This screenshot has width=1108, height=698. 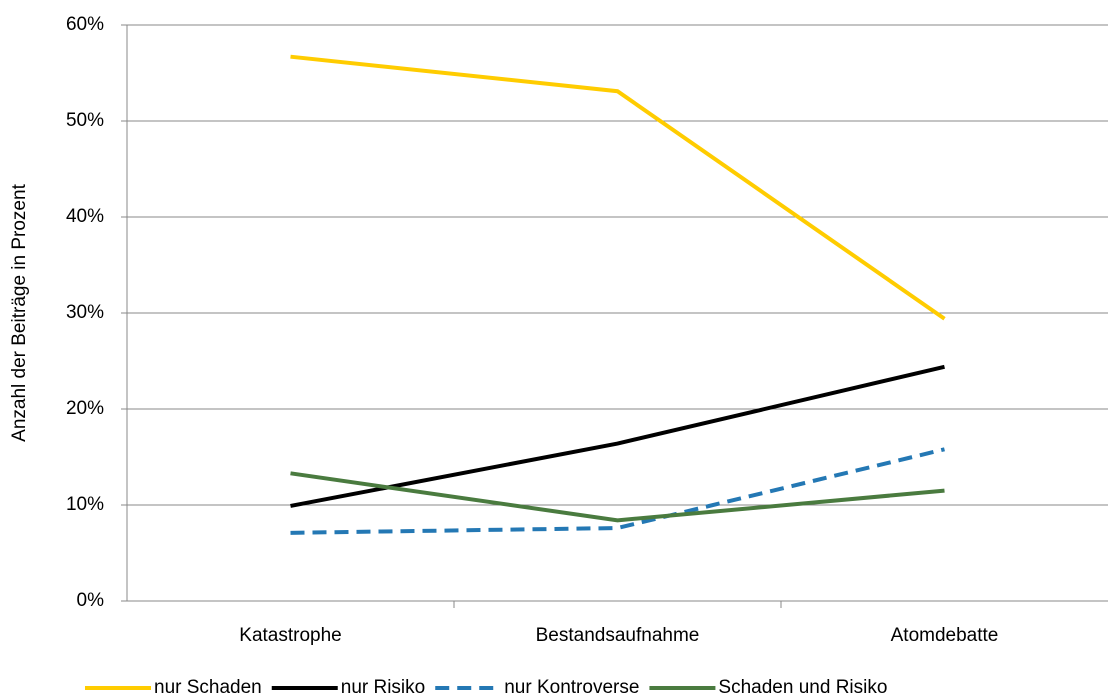 I want to click on x-tick-label: Bestandsaufnahme, so click(x=618, y=635).